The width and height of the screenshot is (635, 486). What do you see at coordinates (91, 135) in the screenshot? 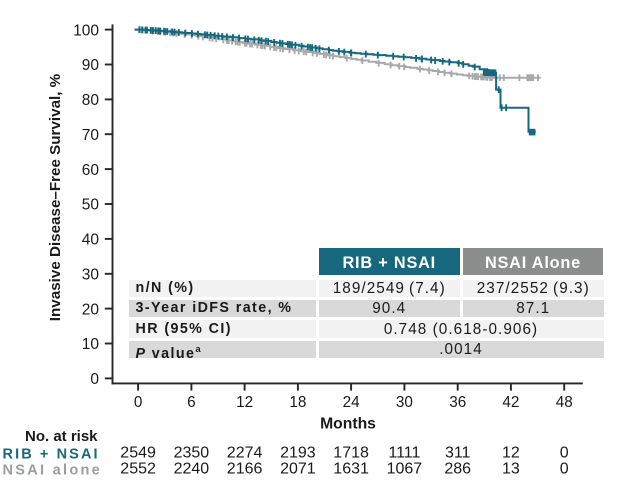
I see `svg-text: 70` at bounding box center [91, 135].